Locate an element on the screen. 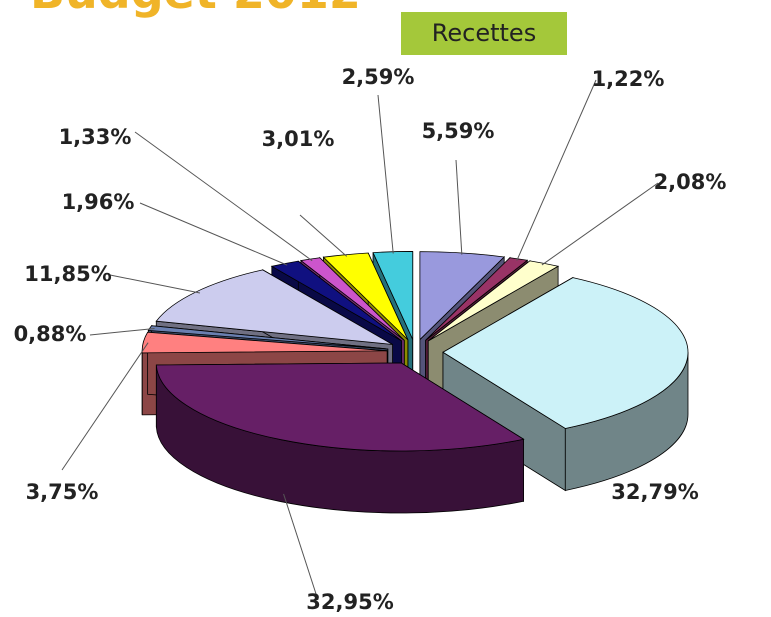  data-label: 3,01% is located at coordinates (298, 139).